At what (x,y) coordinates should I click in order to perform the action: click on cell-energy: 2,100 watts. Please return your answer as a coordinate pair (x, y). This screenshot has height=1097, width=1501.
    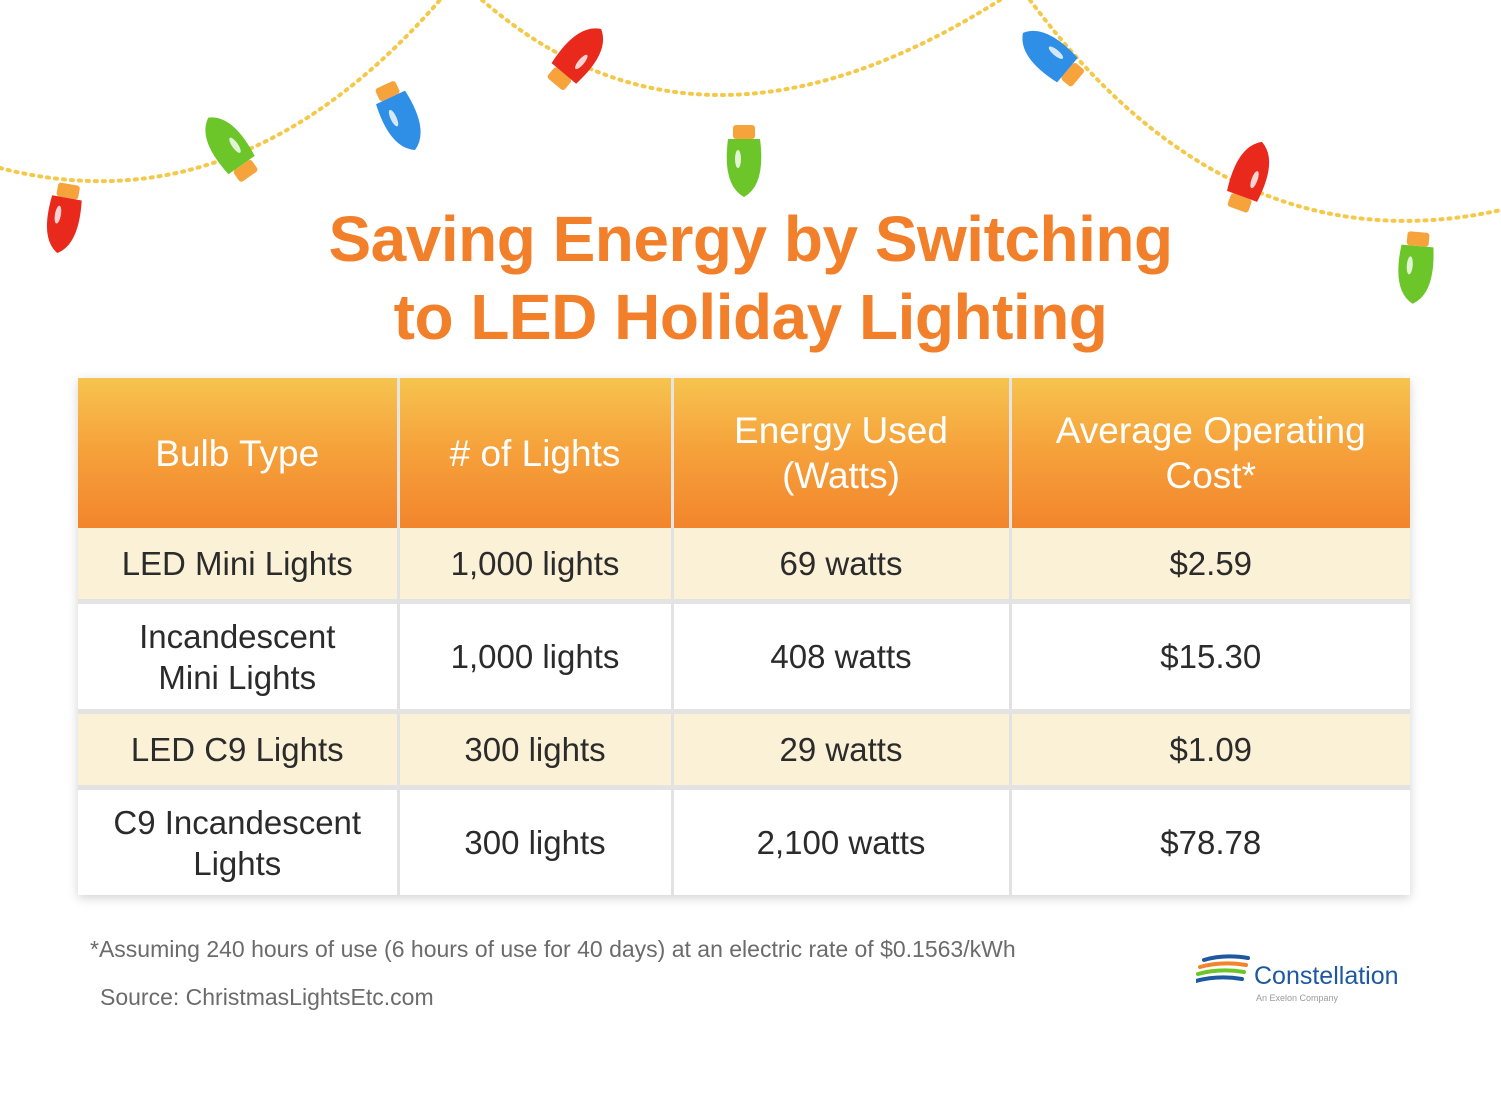
    Looking at the image, I should click on (842, 840).